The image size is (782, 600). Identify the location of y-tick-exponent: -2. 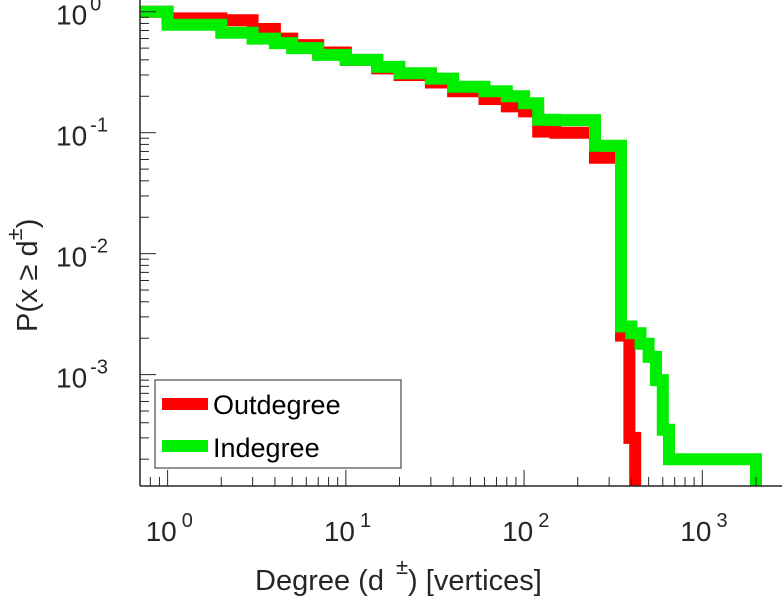
(99, 247).